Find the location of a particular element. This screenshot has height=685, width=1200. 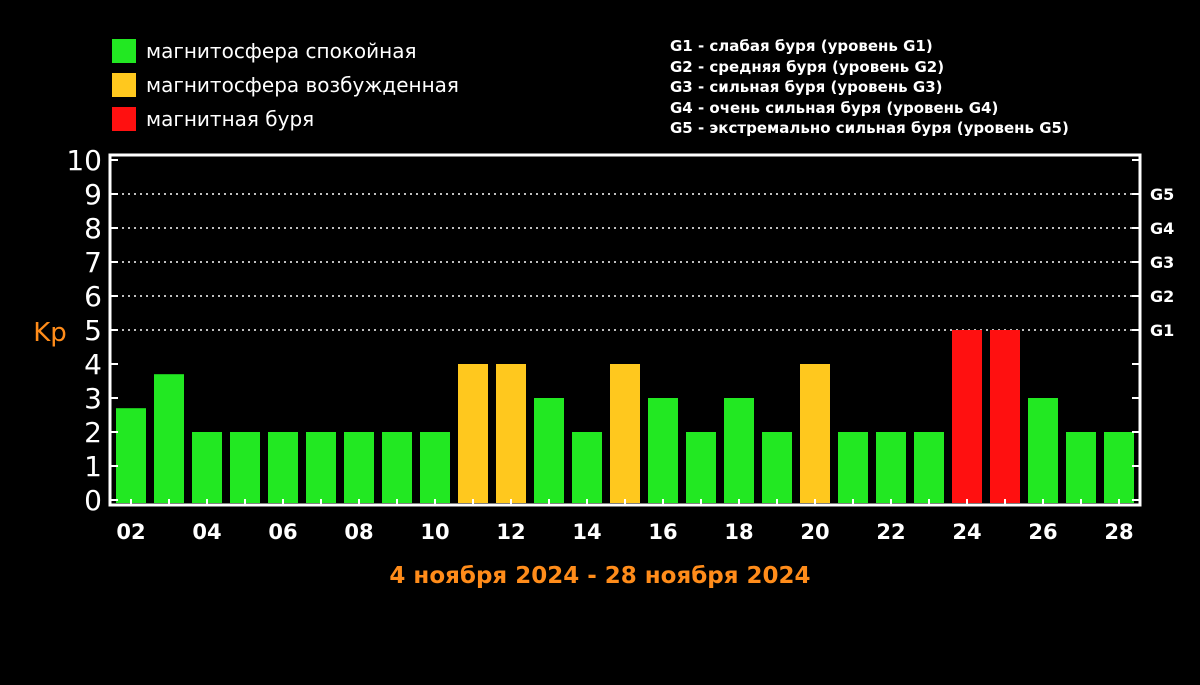

legend-item-active: магнитосфера возбужденная is located at coordinates (285, 85).